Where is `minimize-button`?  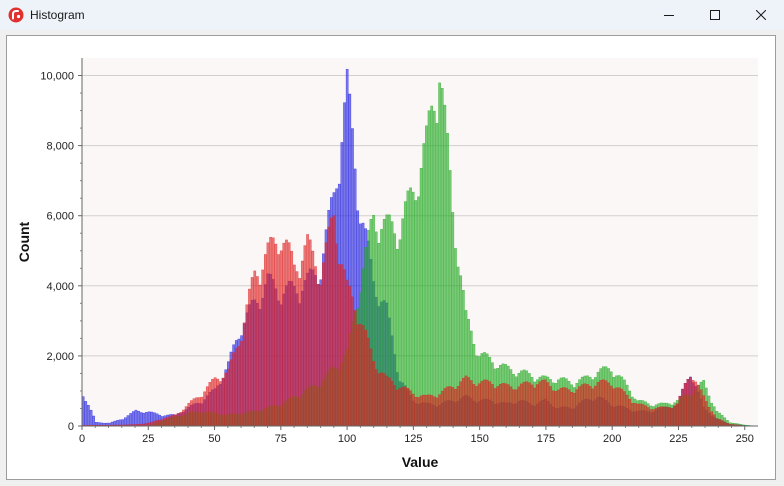
minimize-button is located at coordinates (669, 15).